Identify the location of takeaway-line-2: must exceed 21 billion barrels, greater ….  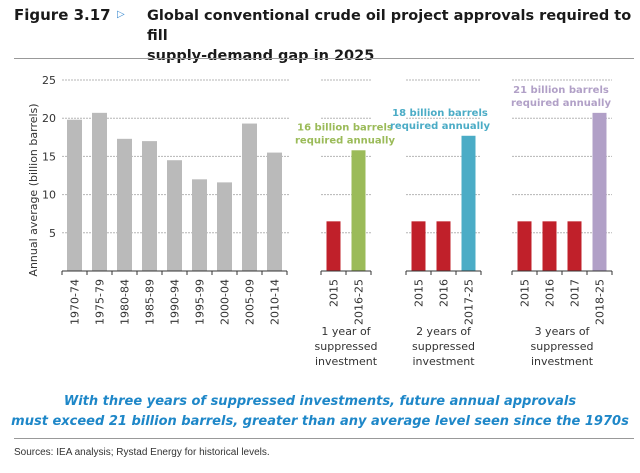
(320, 421).